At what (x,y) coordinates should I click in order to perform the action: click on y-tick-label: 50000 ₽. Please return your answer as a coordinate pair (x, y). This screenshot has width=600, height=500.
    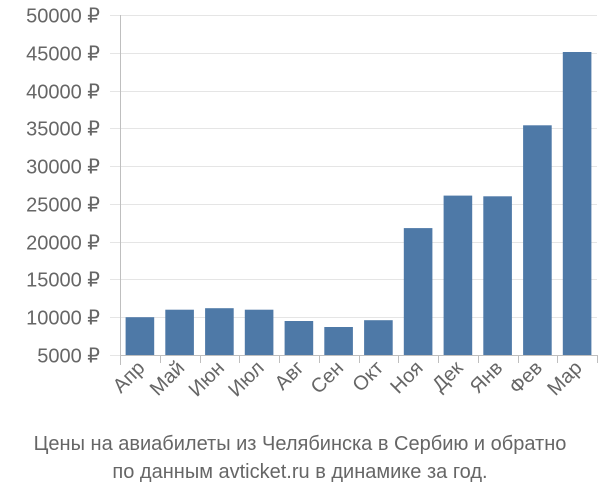
    Looking at the image, I should click on (63, 17).